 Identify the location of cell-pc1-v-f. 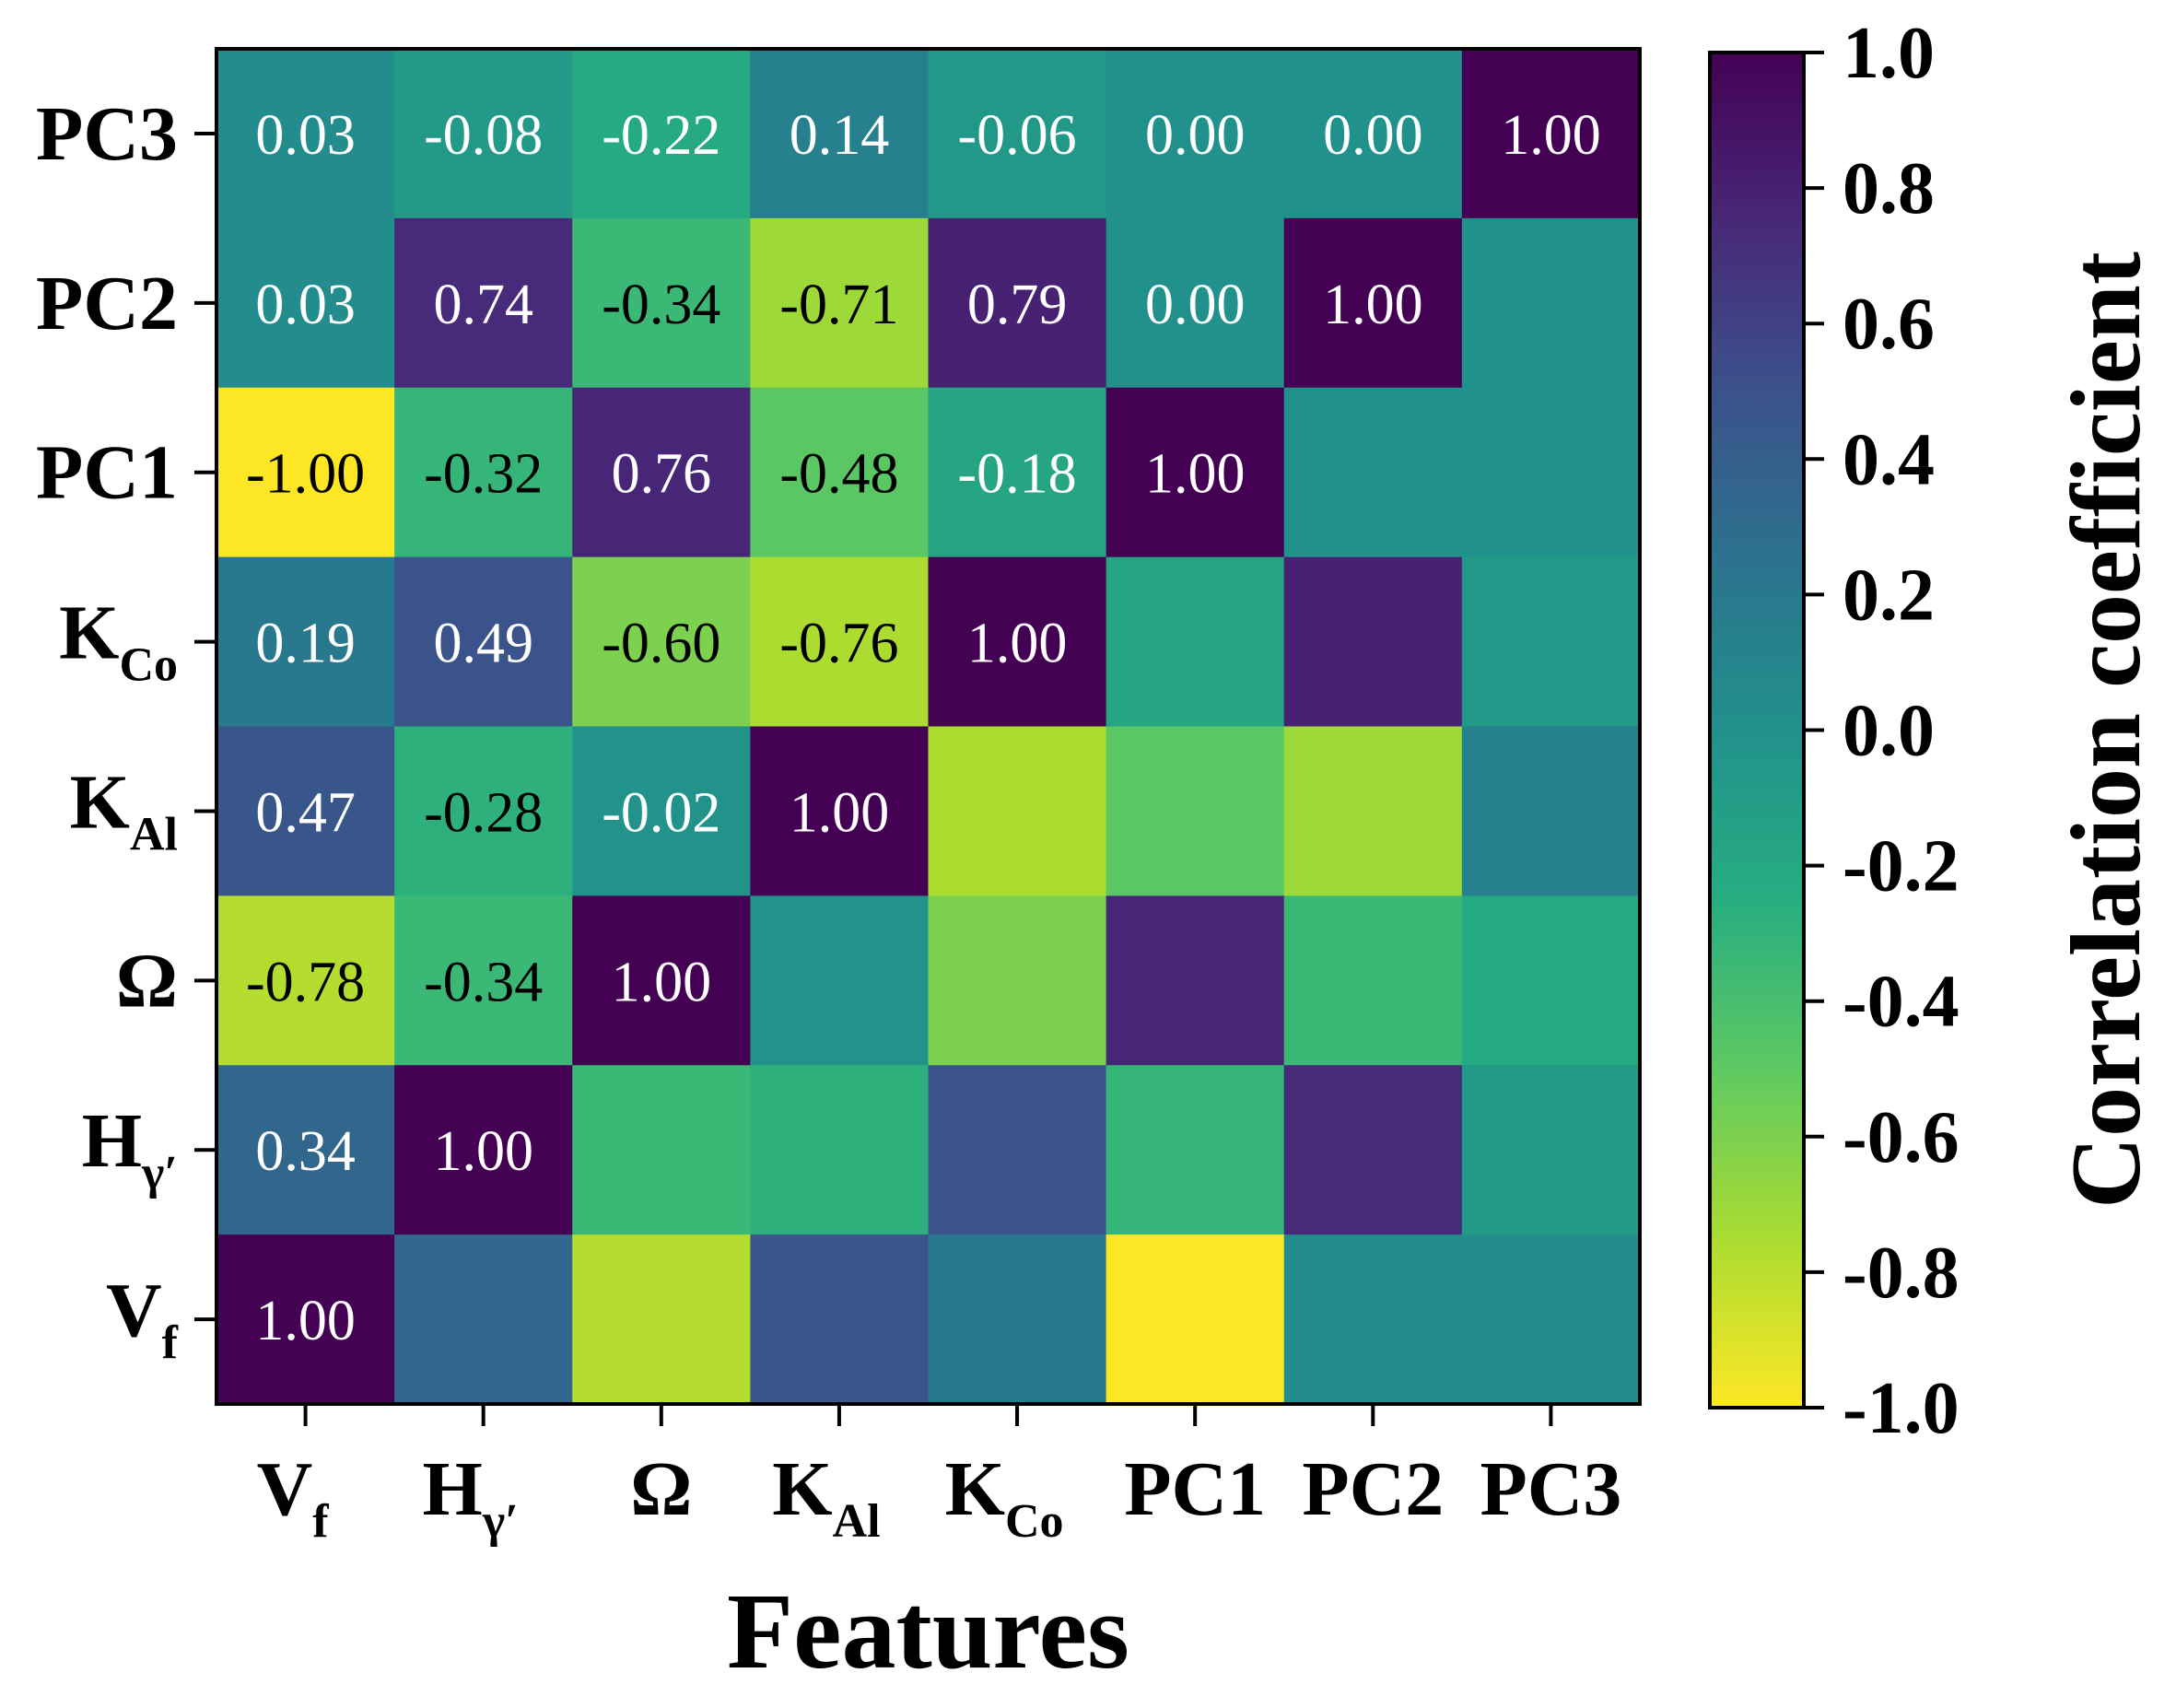
(305, 472).